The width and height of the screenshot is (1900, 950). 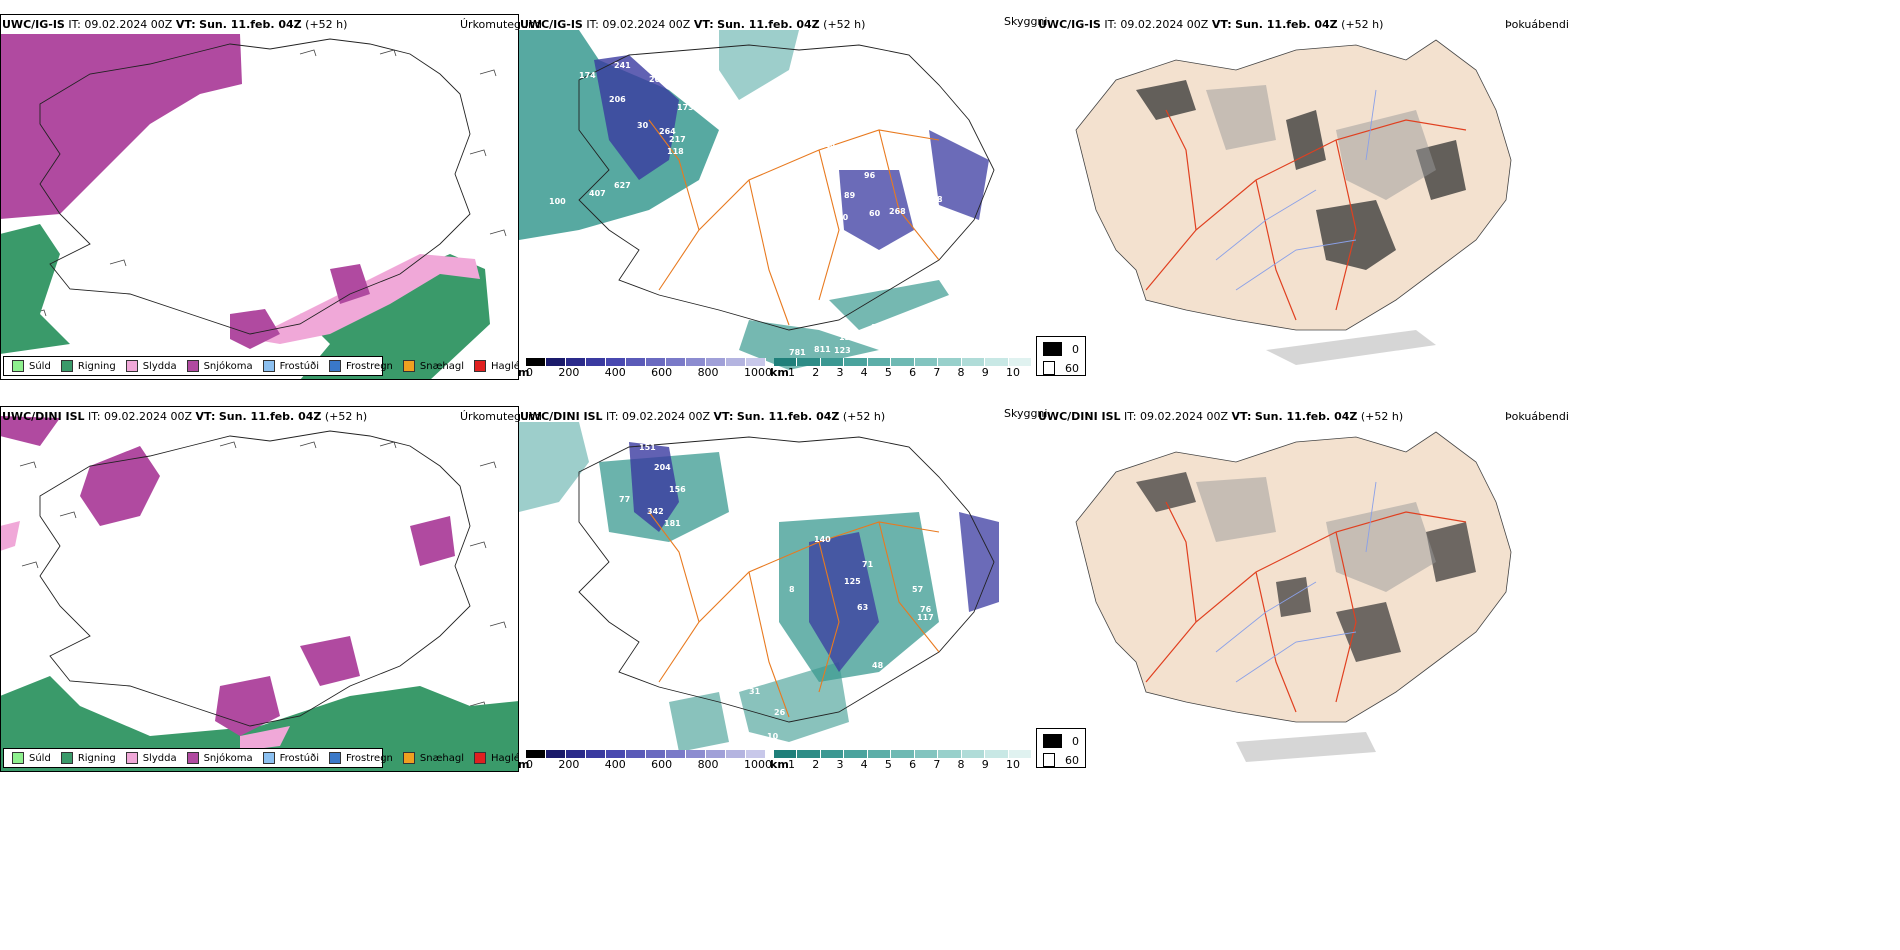 I want to click on cloud-base-label: 178, so click(x=879, y=327).